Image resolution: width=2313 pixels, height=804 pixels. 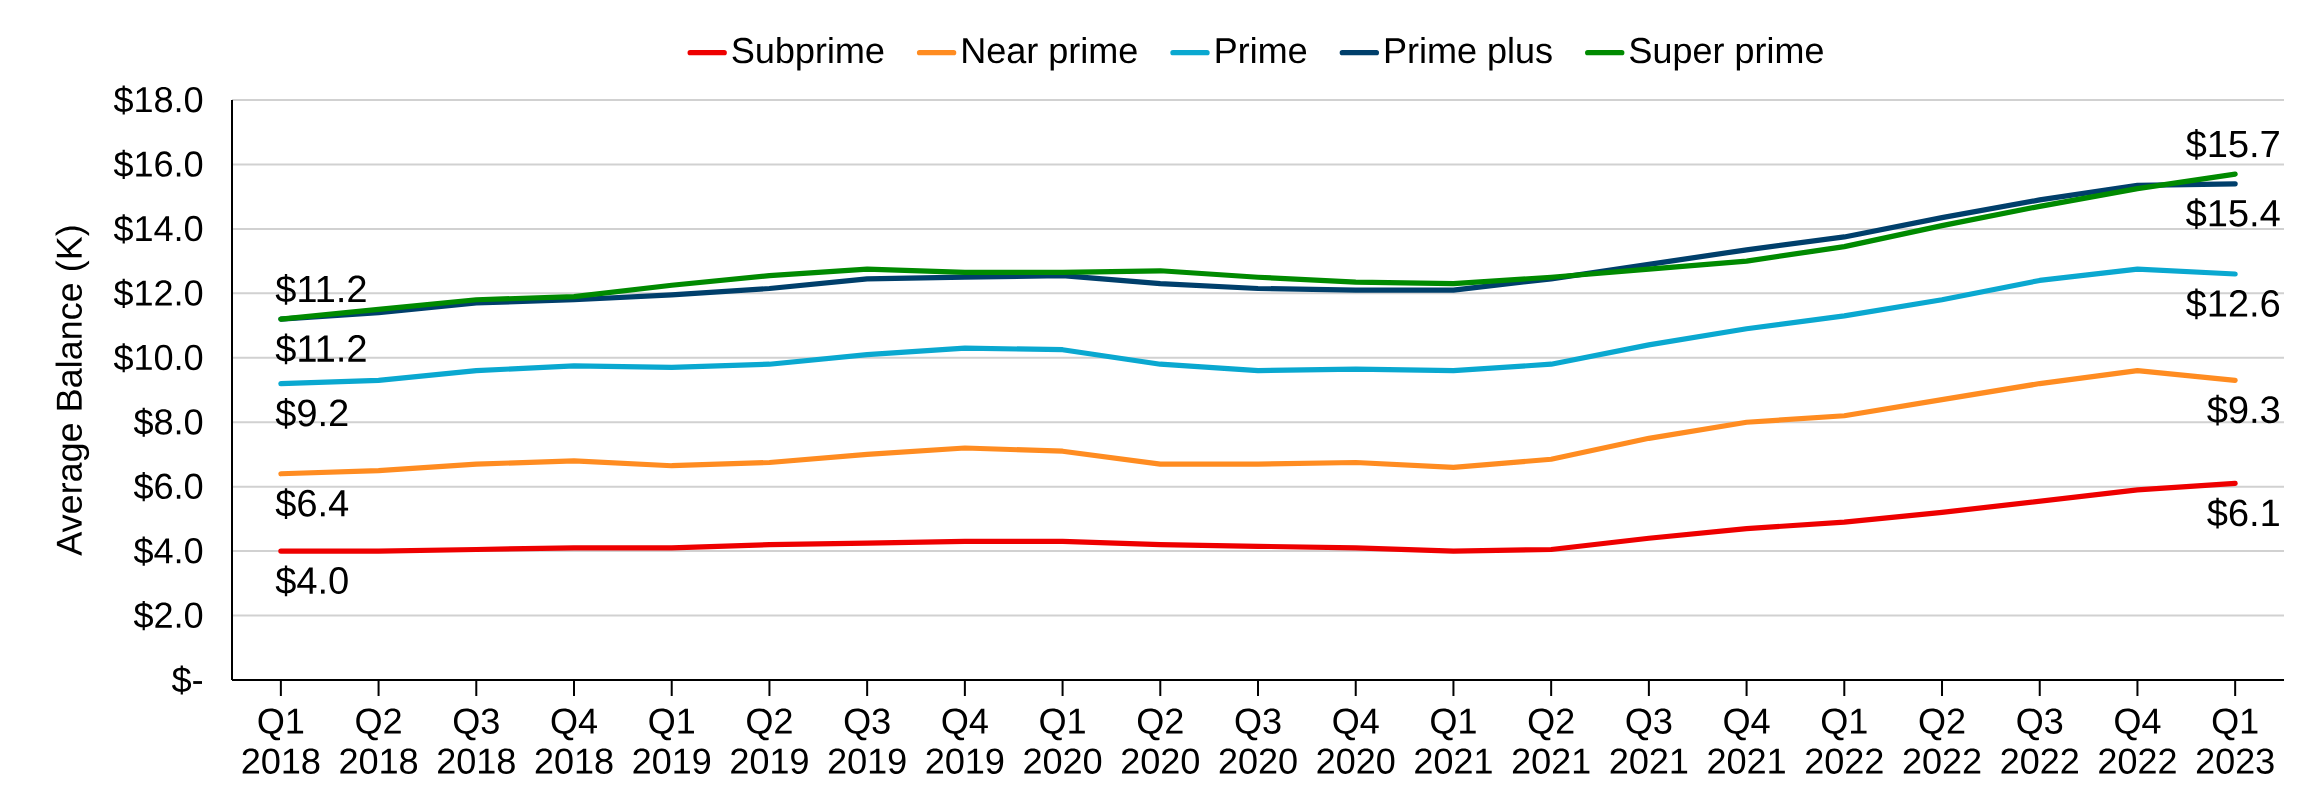 I want to click on x-tick-label: Q1 2021, so click(x=1453, y=741).